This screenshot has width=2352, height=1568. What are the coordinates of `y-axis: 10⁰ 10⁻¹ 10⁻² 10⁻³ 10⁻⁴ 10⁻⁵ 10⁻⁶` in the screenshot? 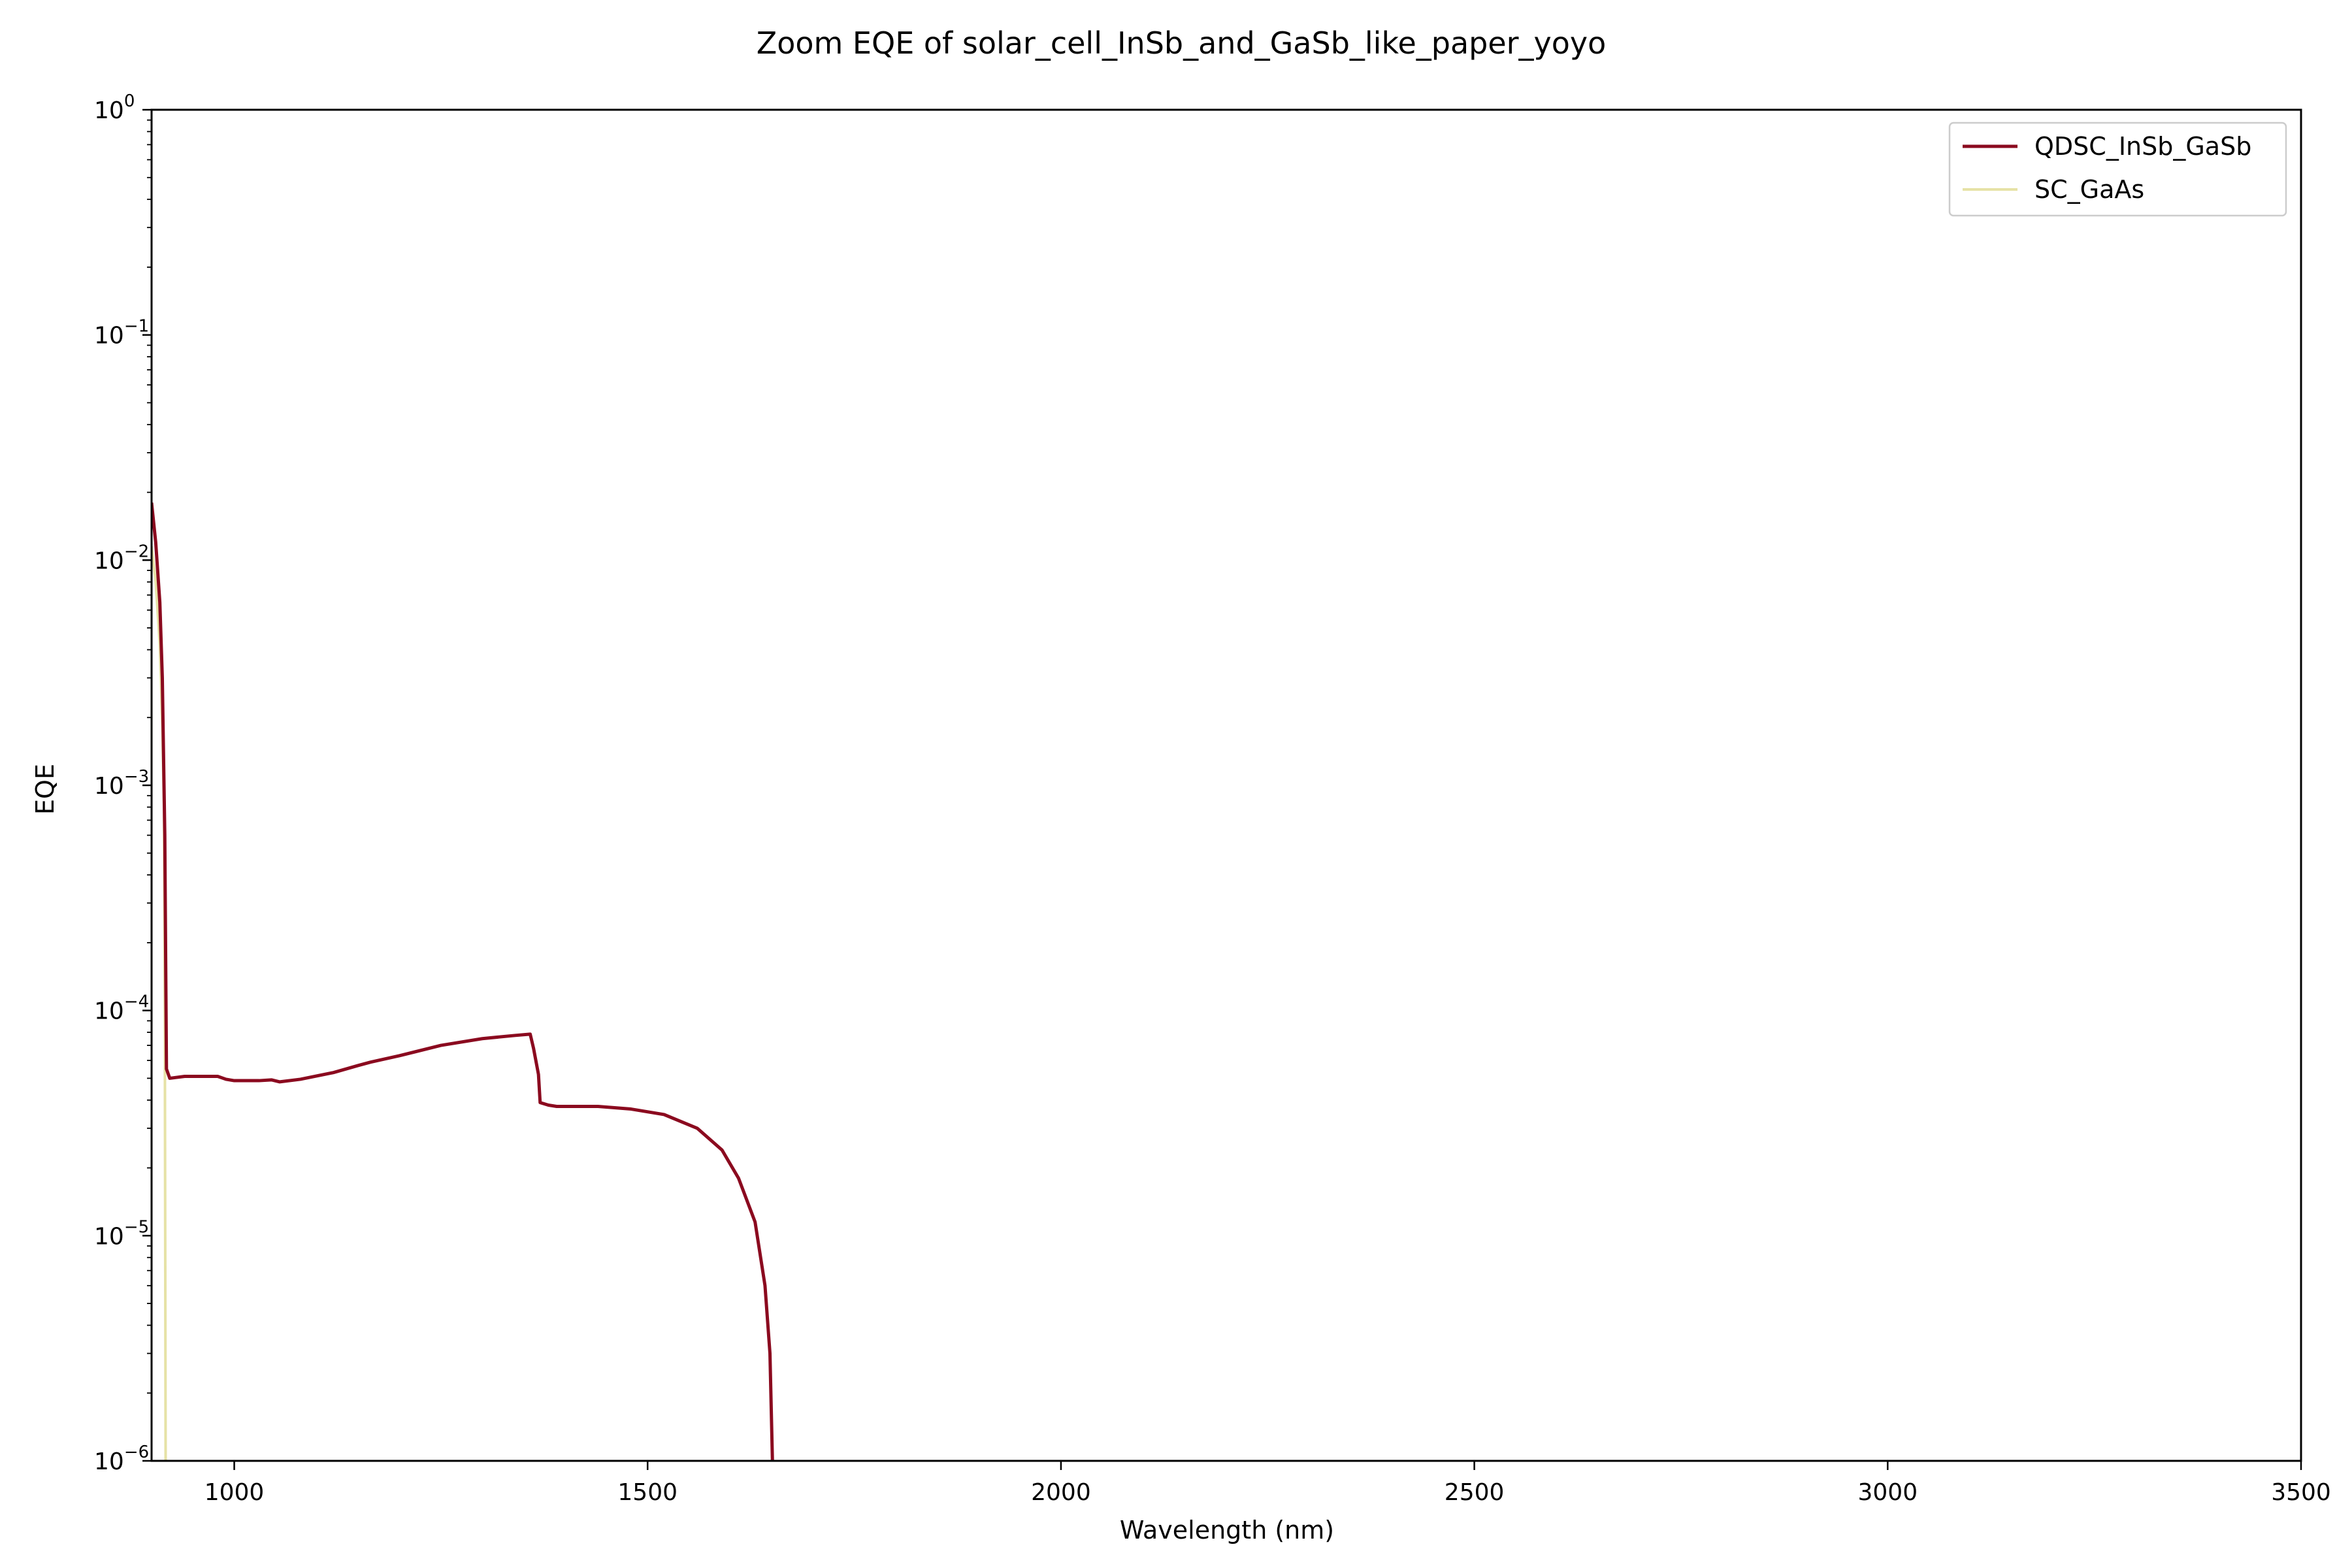 It's located at (123, 783).